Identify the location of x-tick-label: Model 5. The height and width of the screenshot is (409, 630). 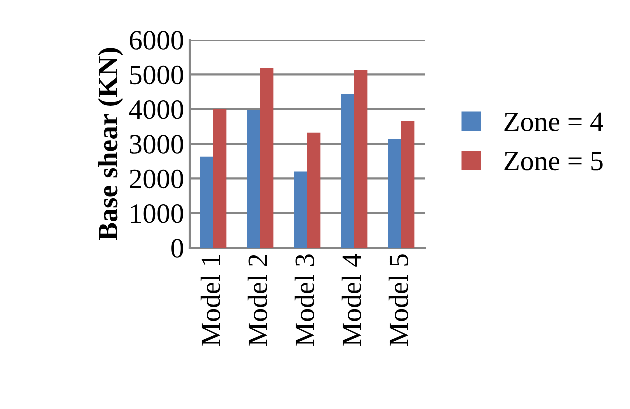
(398, 300).